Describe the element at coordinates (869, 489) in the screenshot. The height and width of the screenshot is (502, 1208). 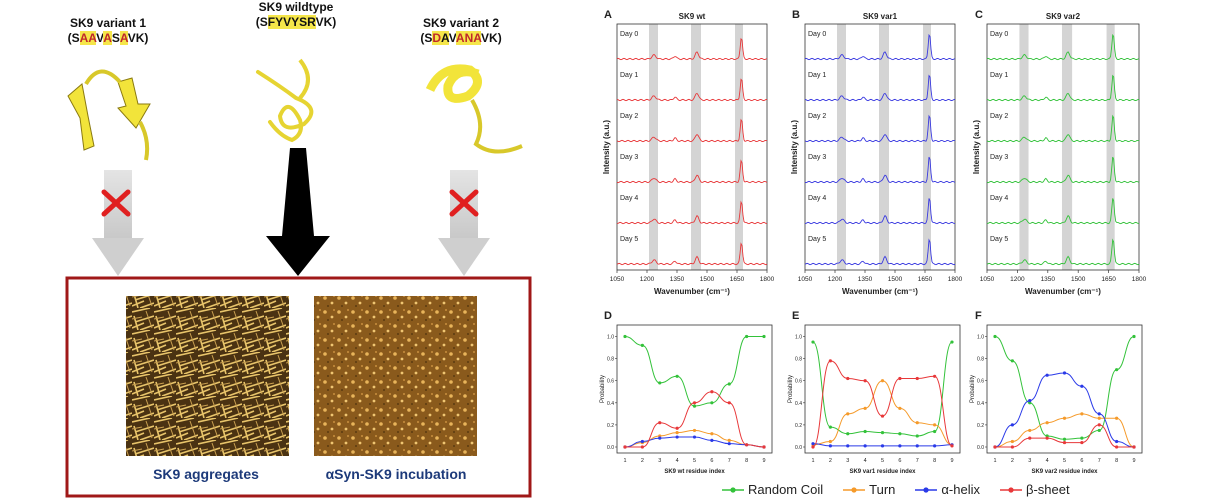
I see `legend-item-turn: Turn` at that location.